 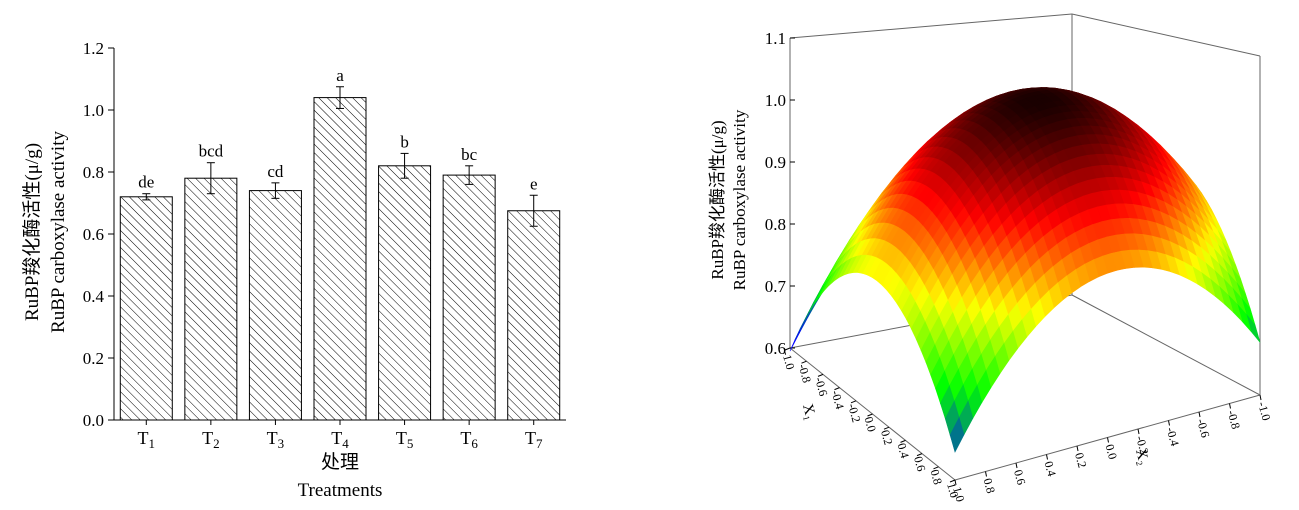 I want to click on z-tick-label: 0.7, so click(x=776, y=286).